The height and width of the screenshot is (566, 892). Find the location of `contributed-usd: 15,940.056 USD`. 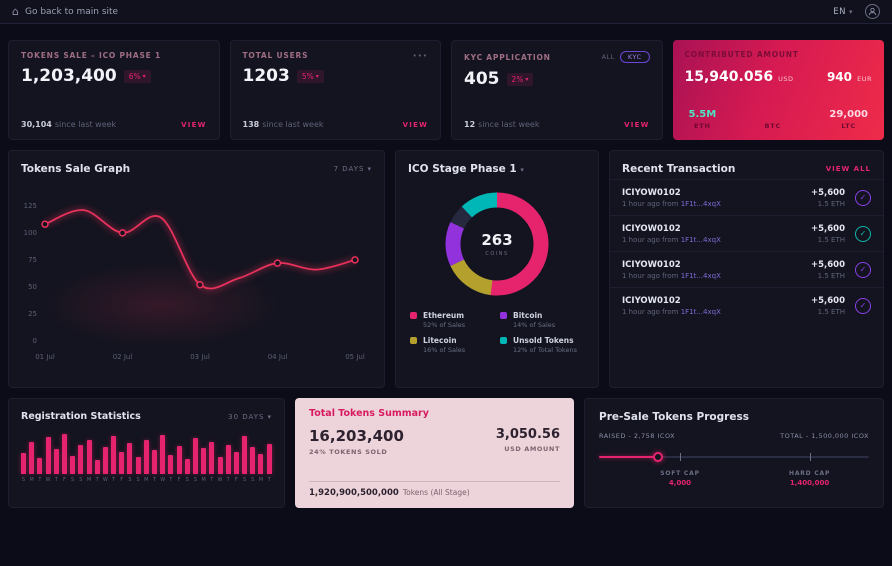

contributed-usd: 15,940.056 USD is located at coordinates (739, 77).